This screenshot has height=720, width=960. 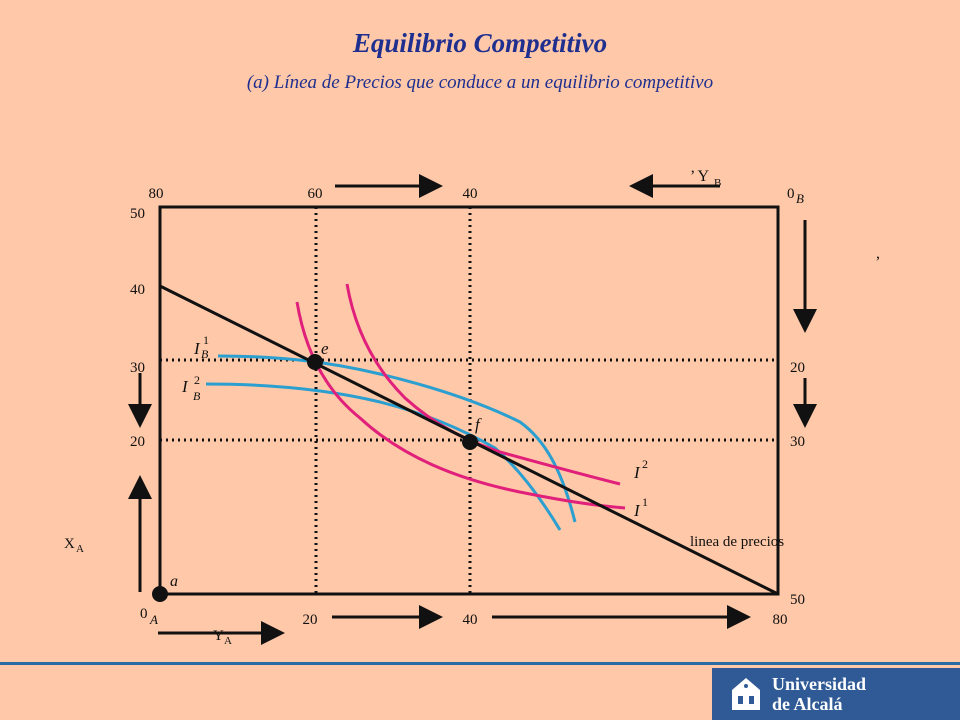 I want to click on tick-top-1: 60, so click(x=315, y=194).